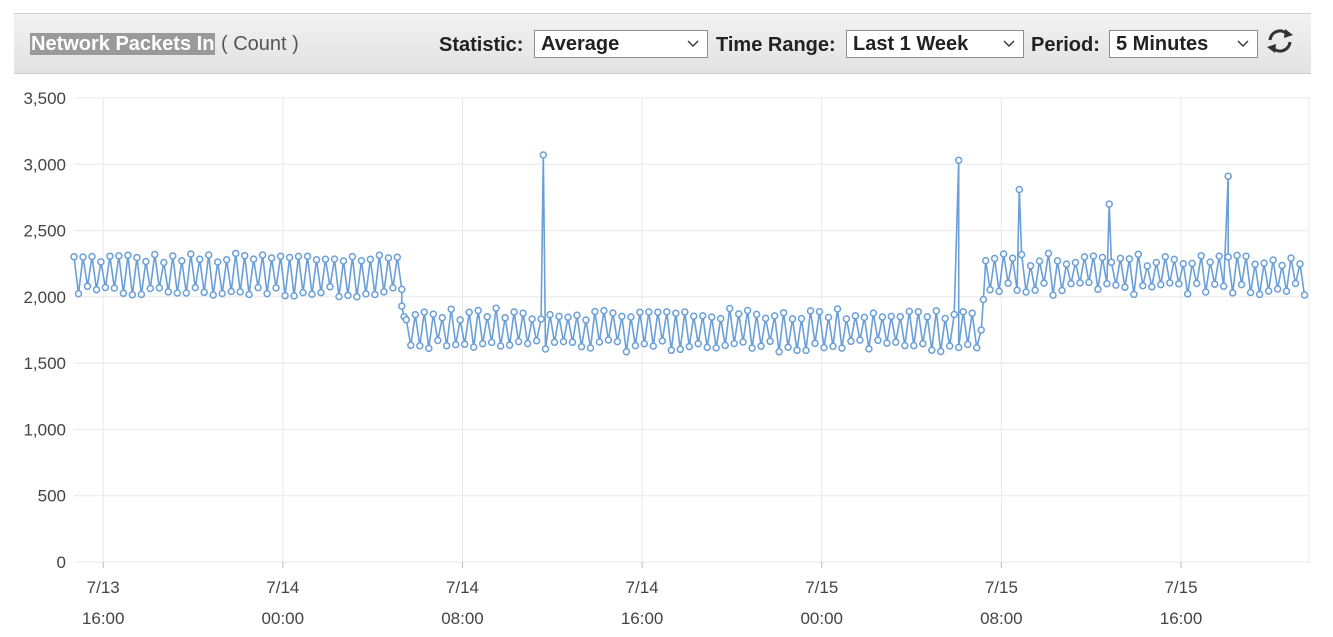 The image size is (1333, 637). Describe the element at coordinates (1183, 44) in the screenshot. I see `period-select: 5 Minutes` at that location.